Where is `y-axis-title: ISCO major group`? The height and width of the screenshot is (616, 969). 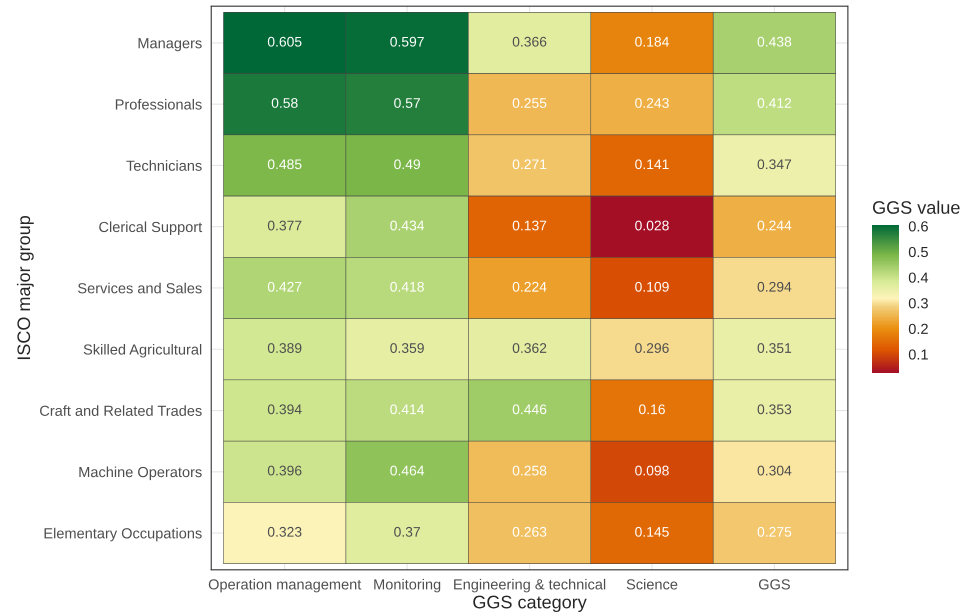
y-axis-title: ISCO major group is located at coordinates (25, 288).